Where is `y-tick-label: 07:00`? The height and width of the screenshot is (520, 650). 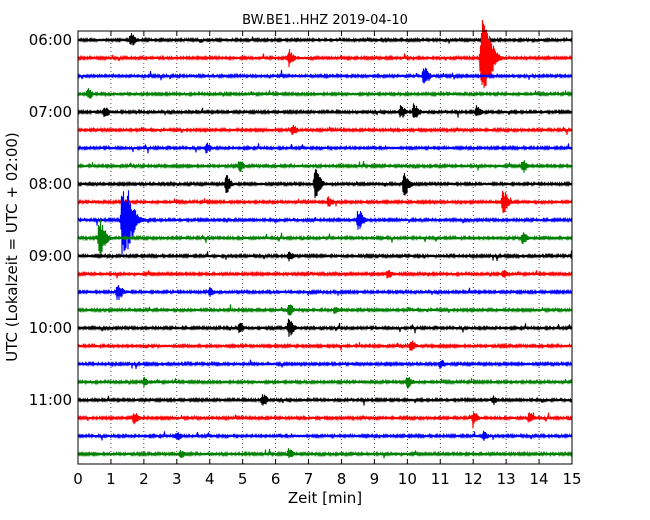
y-tick-label: 07:00 is located at coordinates (50, 112).